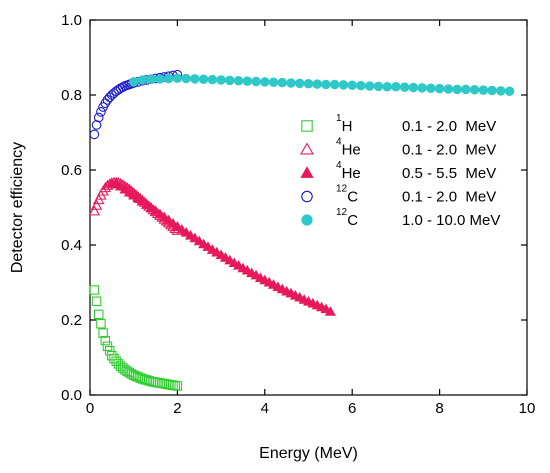  I want to click on y-tick-label: 0.4, so click(71, 245).